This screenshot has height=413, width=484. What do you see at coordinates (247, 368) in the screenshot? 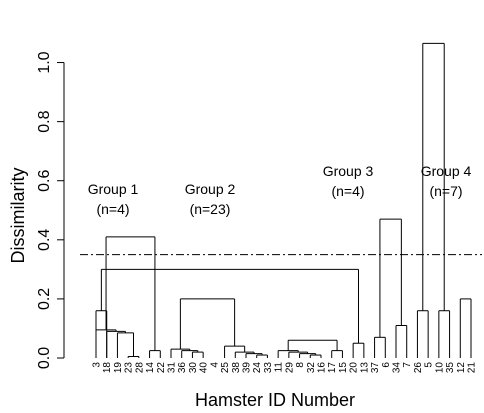
I see `leaf-label: 39` at bounding box center [247, 368].